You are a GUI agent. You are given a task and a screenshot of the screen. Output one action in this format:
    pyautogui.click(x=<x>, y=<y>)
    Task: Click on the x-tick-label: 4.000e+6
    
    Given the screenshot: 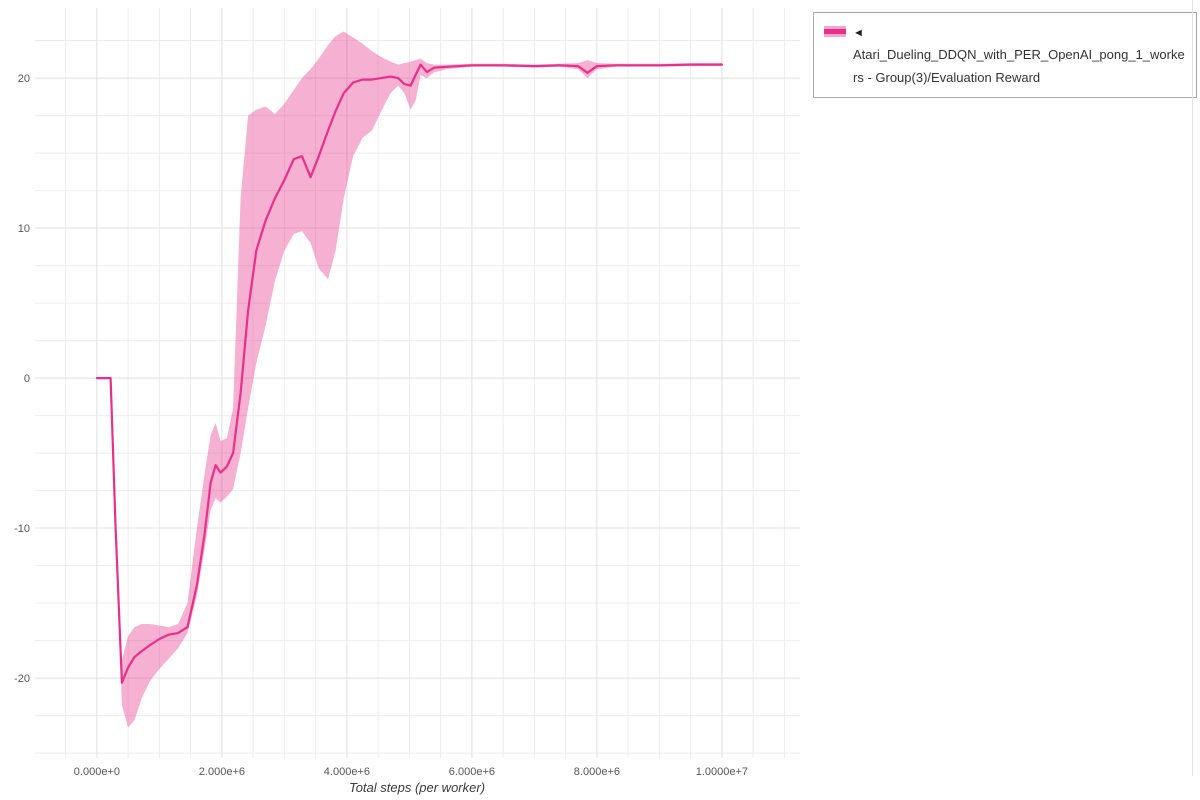 What is the action you would take?
    pyautogui.click(x=347, y=772)
    